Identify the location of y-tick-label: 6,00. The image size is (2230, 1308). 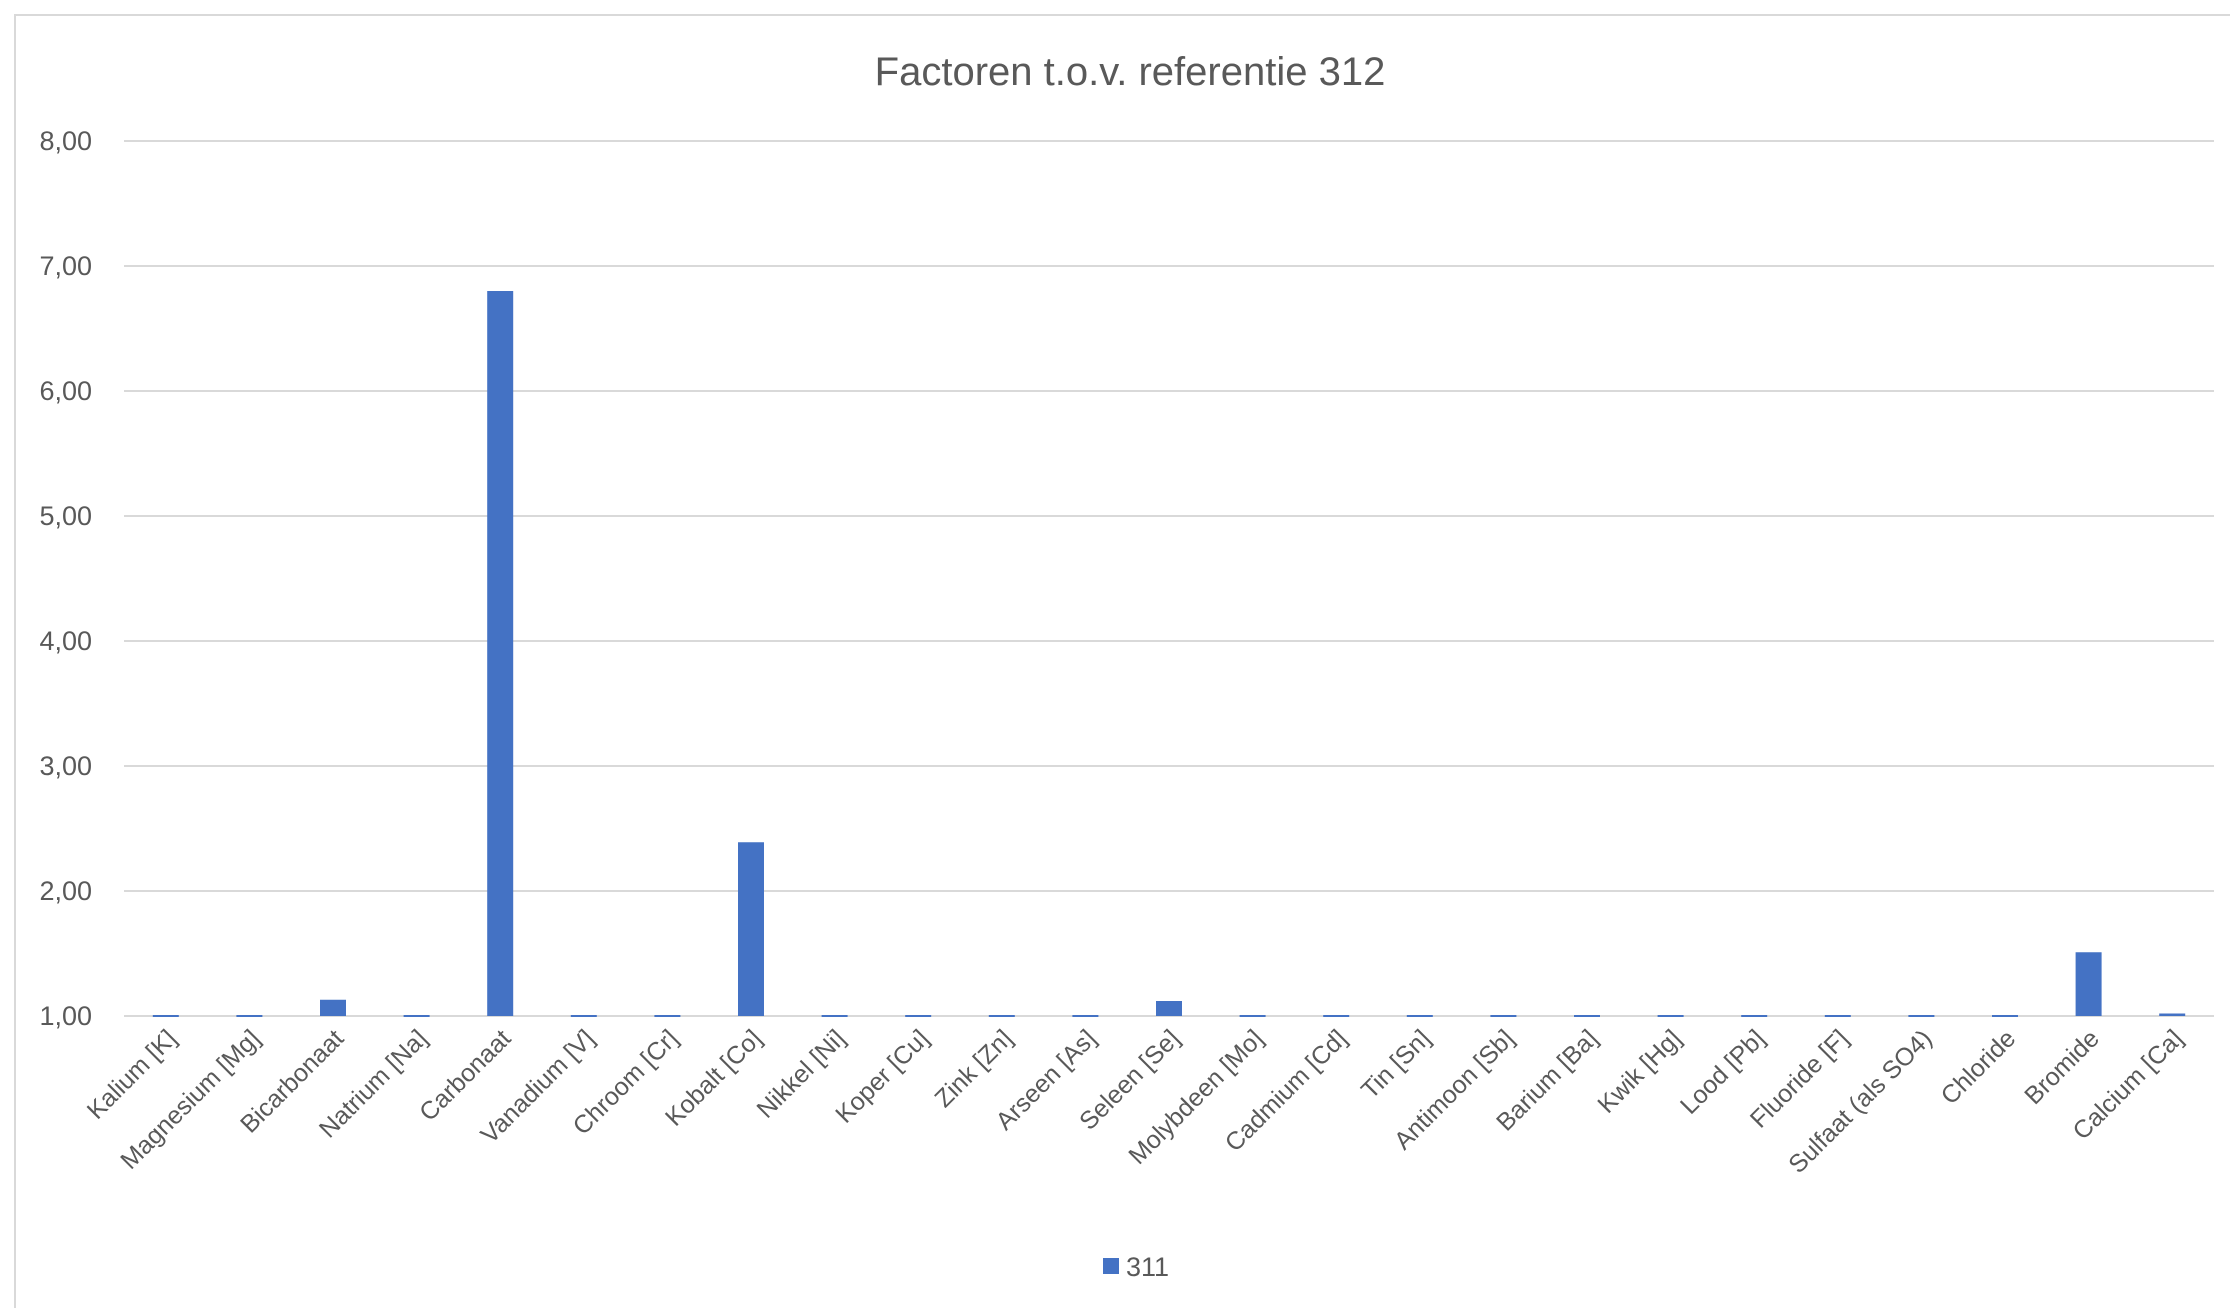
(65, 391).